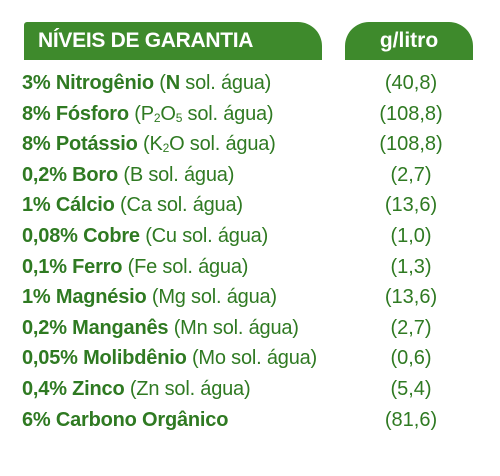 This screenshot has height=476, width=500. I want to click on row-label: 6% Carbono Orgânico, so click(125, 419).